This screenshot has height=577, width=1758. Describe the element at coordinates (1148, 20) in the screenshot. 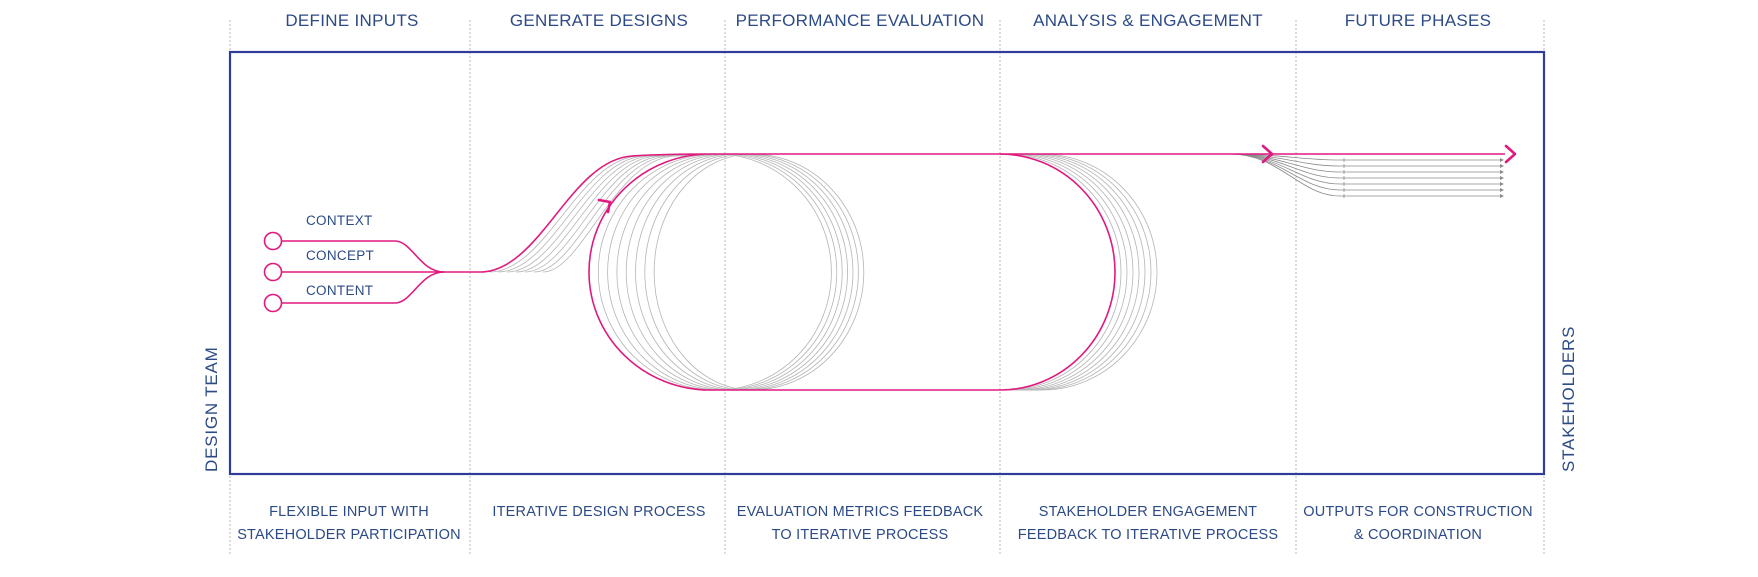

I see `phase-title-analysis-engagement: ANALYSIS & ENGAGEMENT` at that location.